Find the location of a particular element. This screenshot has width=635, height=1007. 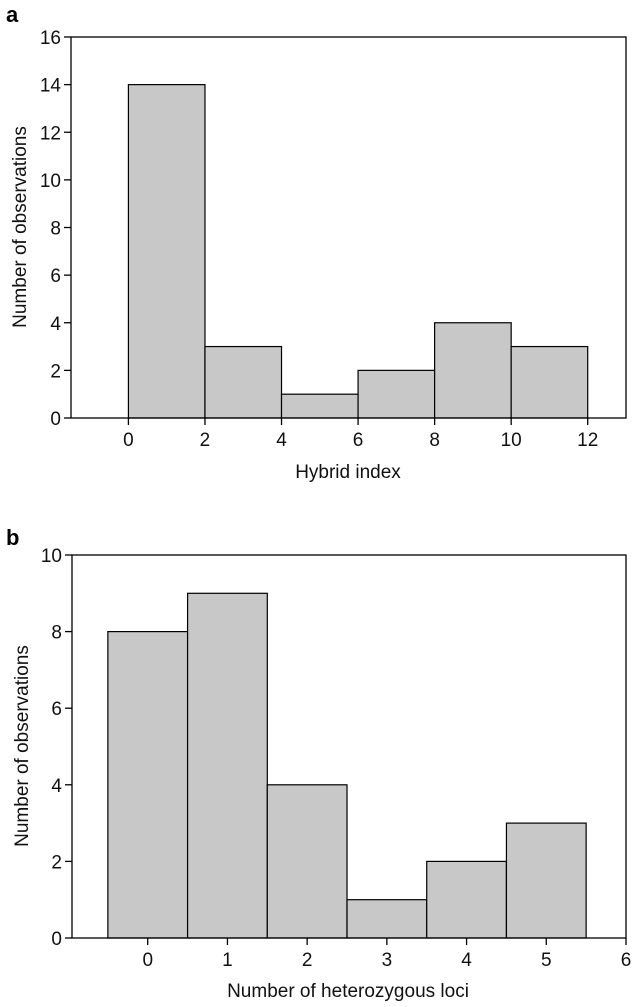

y-axis-a: 0 2 4 6 8 10 12 14 16 is located at coordinates (55, 229).